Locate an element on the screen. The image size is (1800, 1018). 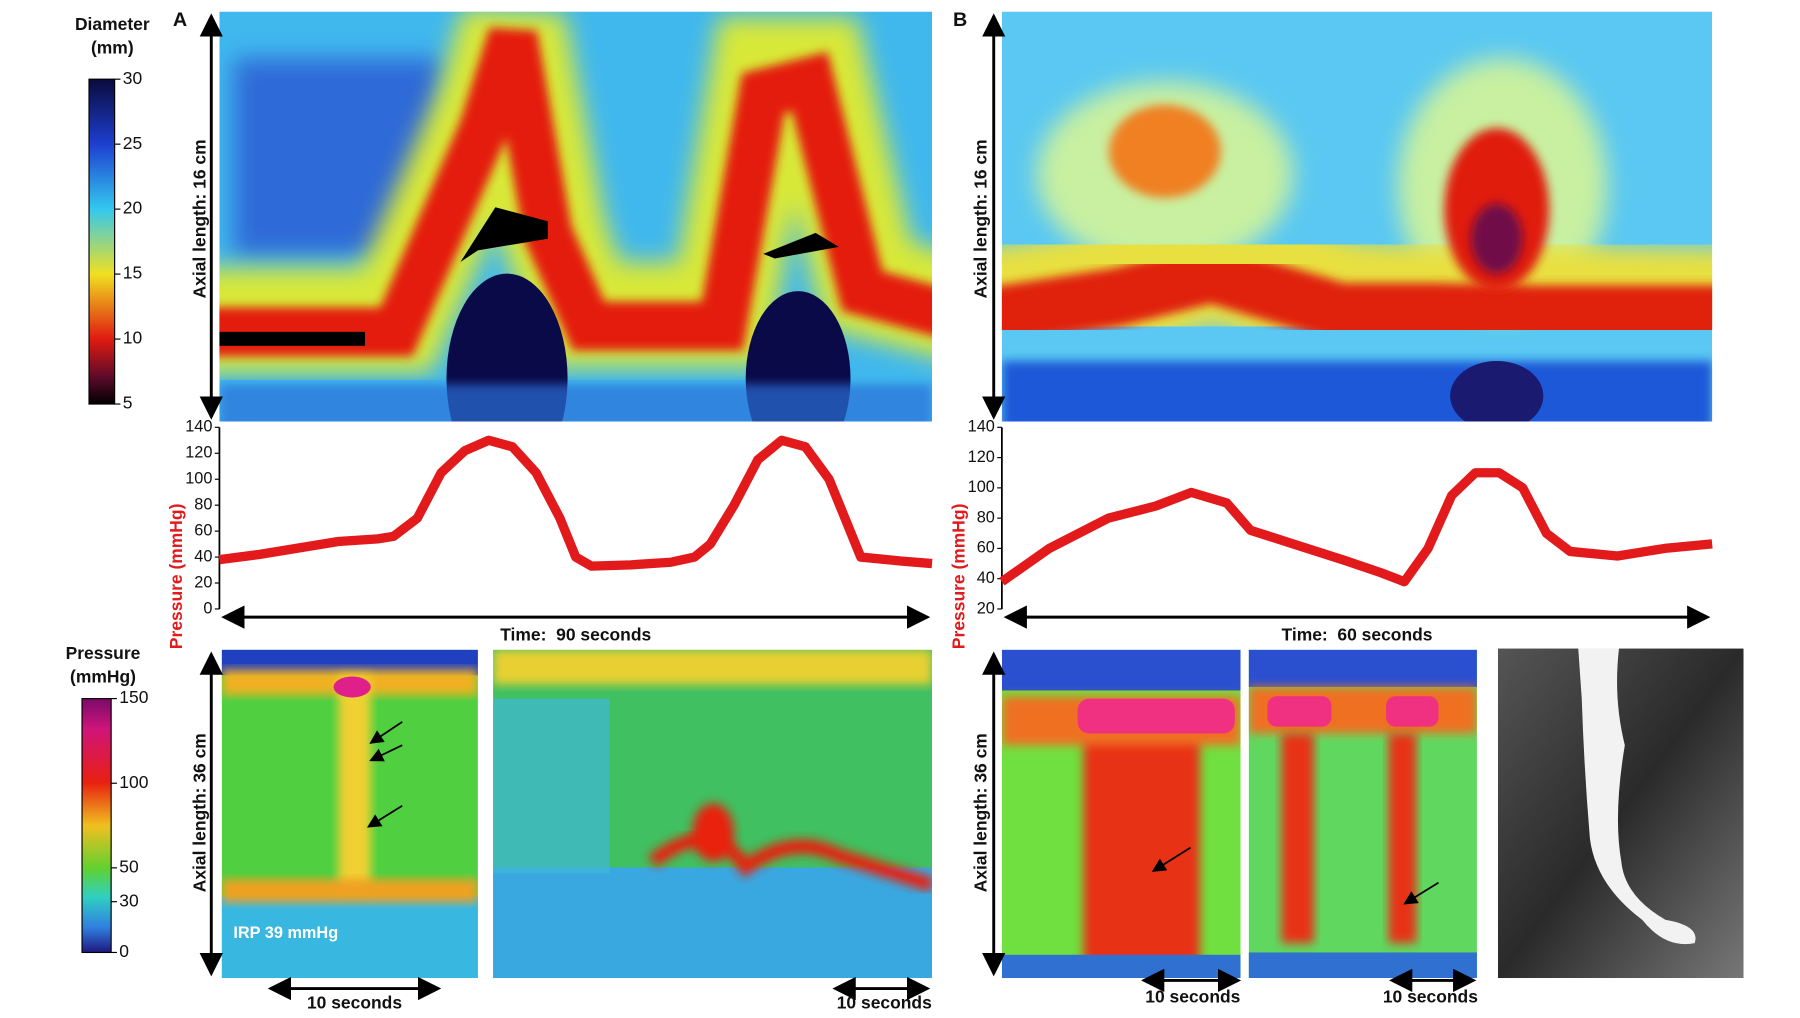
annotation: IRP 39 mmHg is located at coordinates (285, 933).